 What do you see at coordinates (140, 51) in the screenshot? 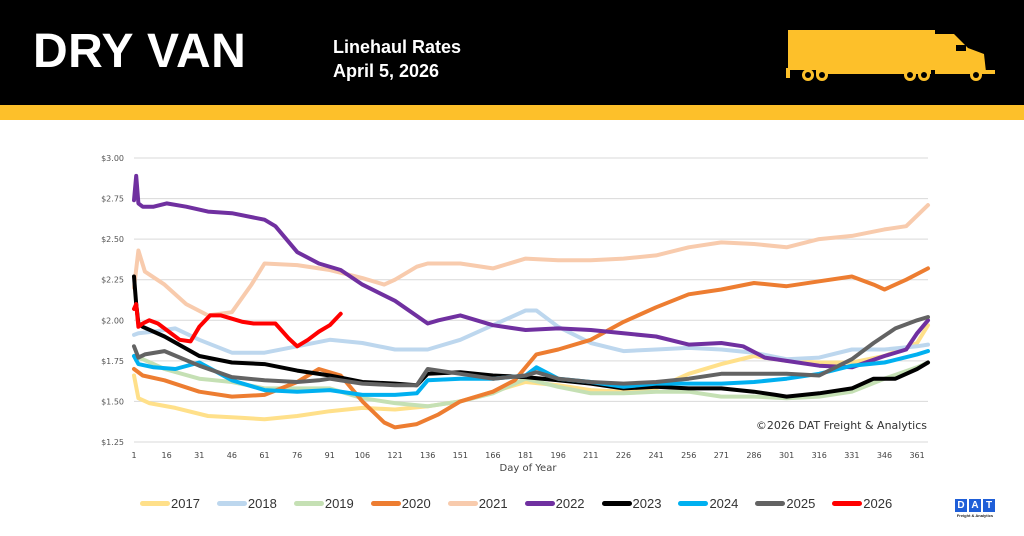
I see `page-title: DRY VAN` at bounding box center [140, 51].